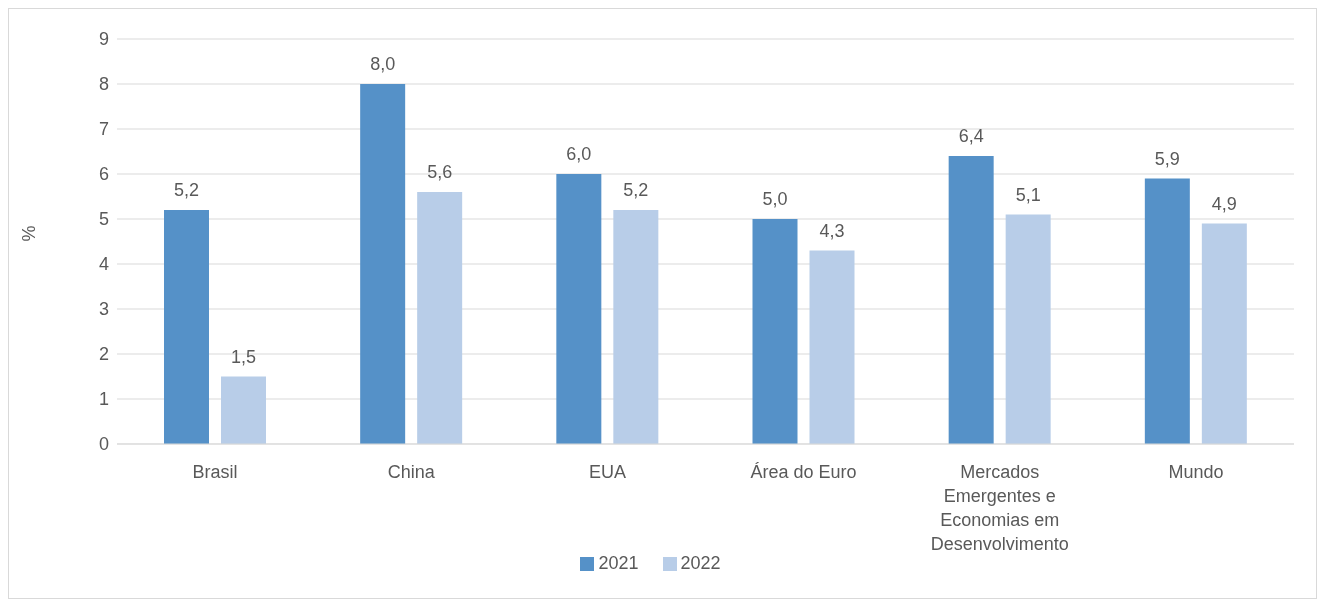  Describe the element at coordinates (103, 309) in the screenshot. I see `y-tick-label: 3` at that location.